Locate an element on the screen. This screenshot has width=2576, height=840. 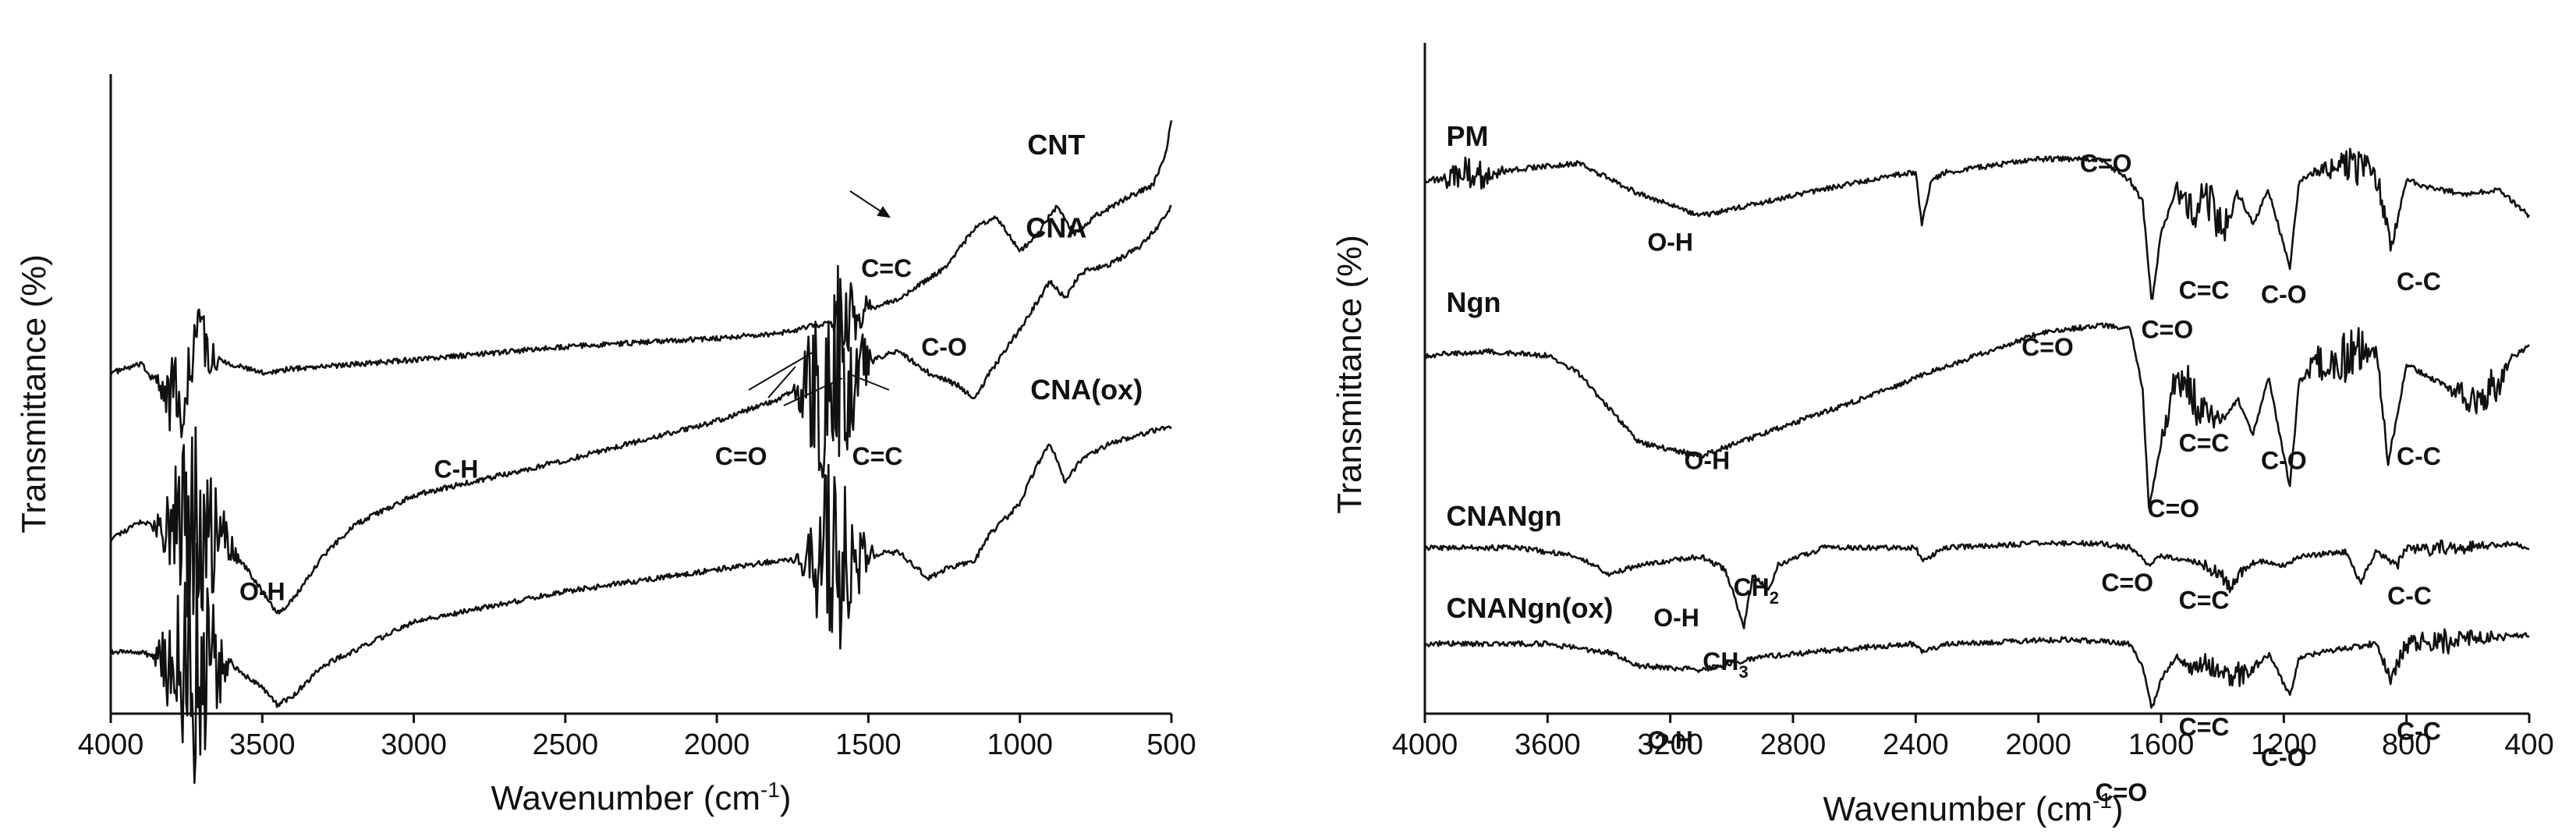
left-x-axis-title: Wavenumber (cm-1) is located at coordinates (641, 798).